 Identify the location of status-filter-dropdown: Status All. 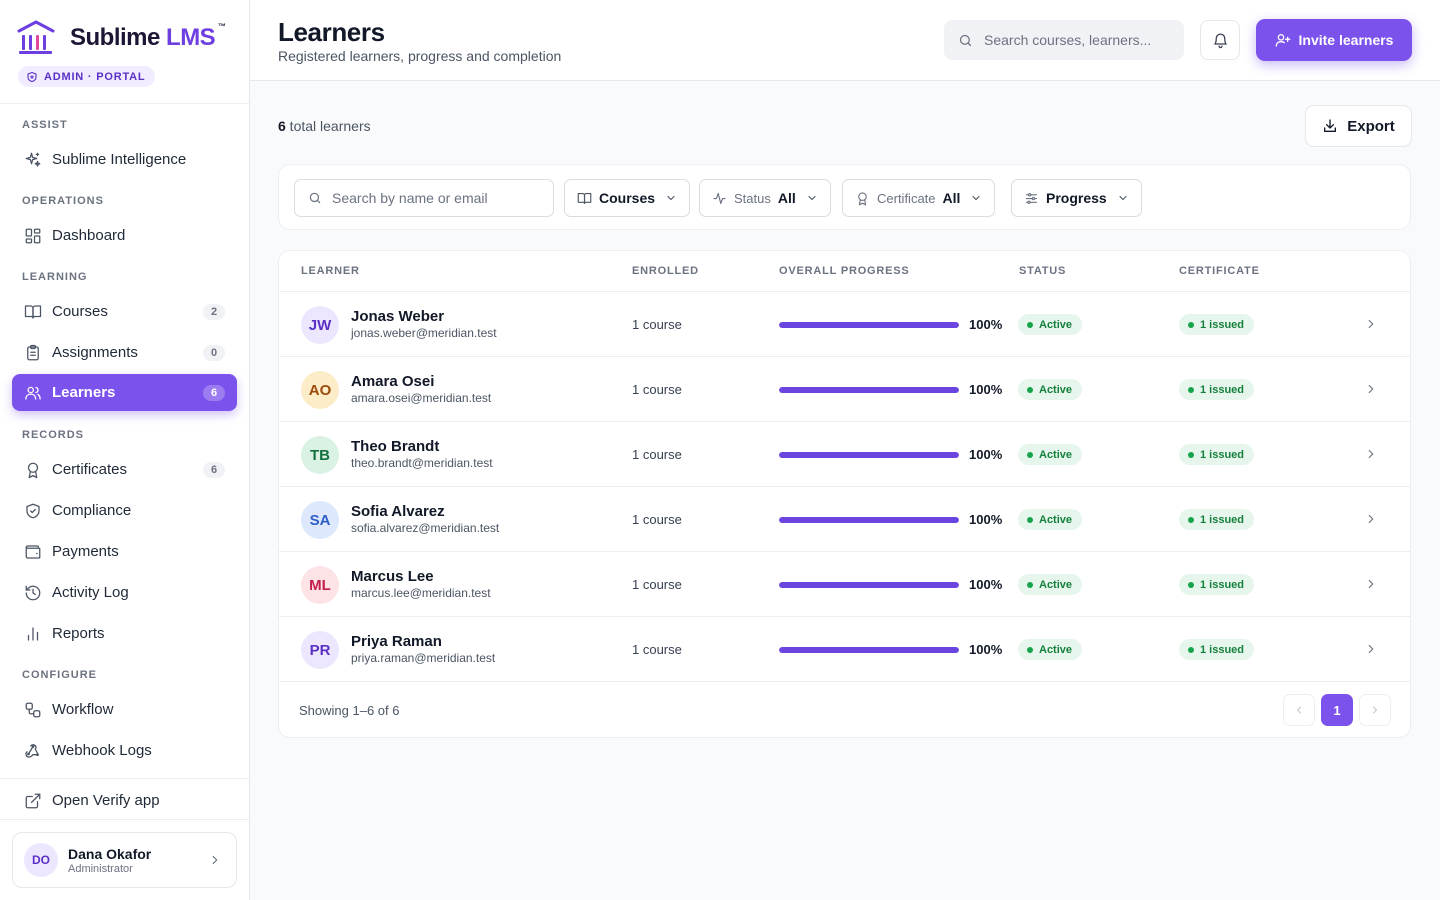
(765, 198).